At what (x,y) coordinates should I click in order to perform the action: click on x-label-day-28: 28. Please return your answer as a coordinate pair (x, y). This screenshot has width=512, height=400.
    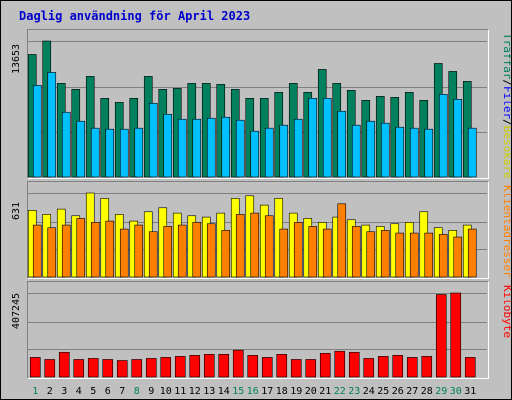
    Looking at the image, I should click on (427, 391).